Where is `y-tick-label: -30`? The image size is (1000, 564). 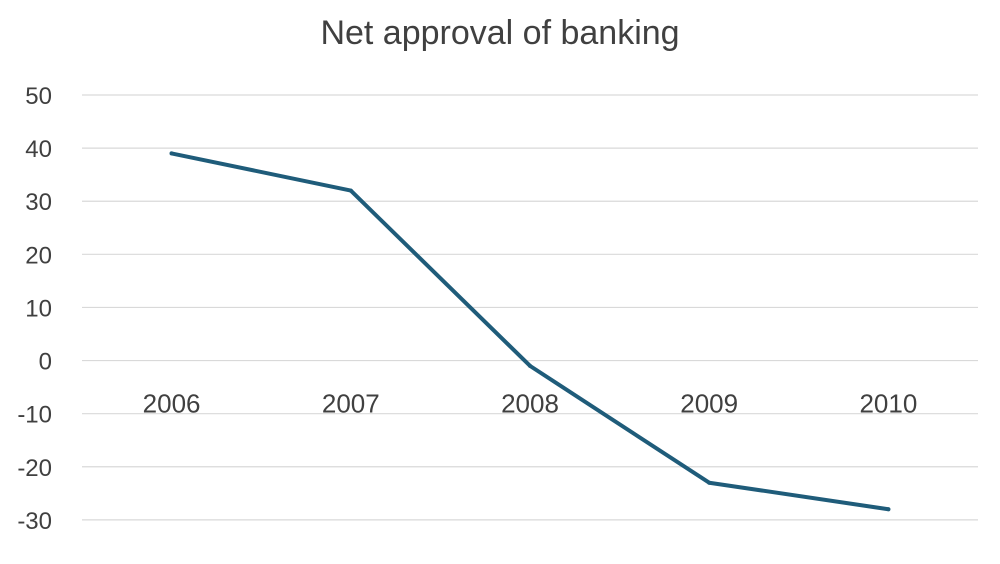
y-tick-label: -30 is located at coordinates (34, 521).